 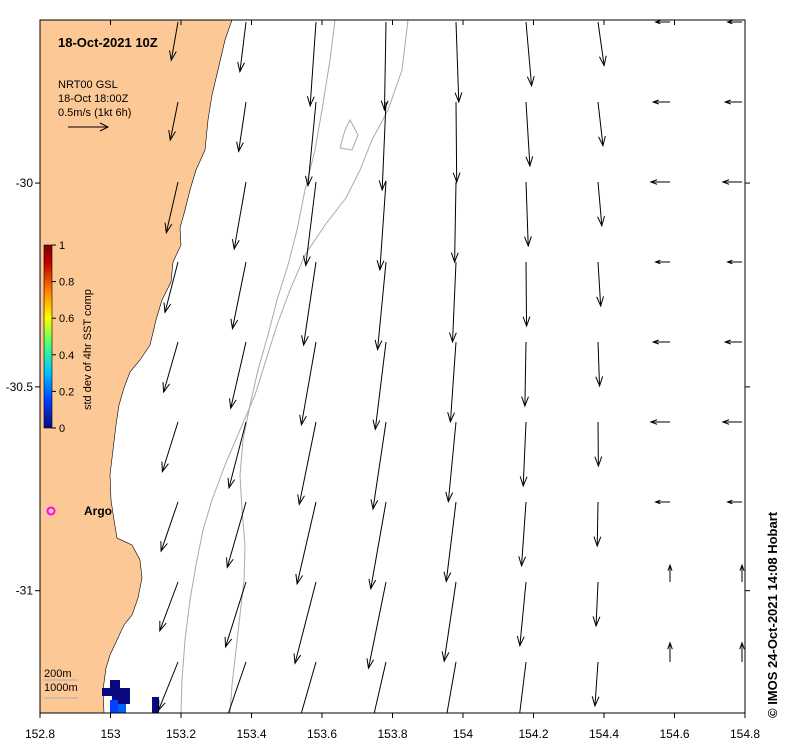 I want to click on x-tick-label: 153.2, so click(x=181, y=734).